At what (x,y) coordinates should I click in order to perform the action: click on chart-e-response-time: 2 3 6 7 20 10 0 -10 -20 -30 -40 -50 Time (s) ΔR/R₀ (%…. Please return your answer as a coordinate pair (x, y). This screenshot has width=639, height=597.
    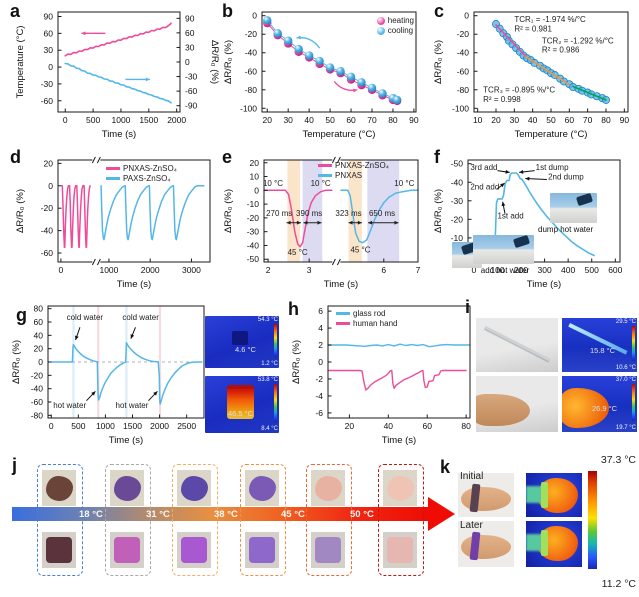
    Looking at the image, I should click on (322, 223).